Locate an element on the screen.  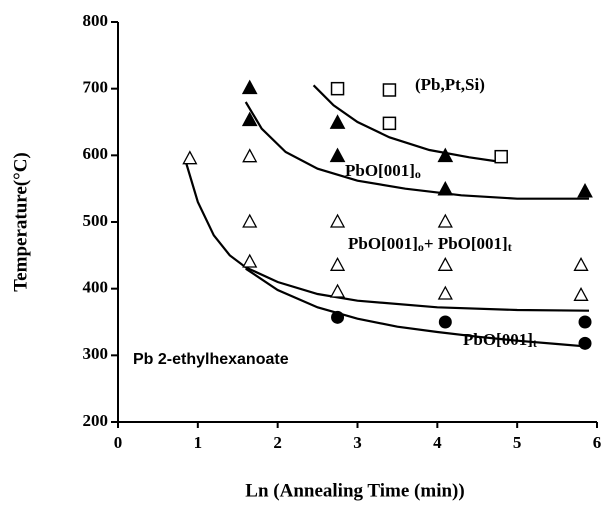
y-tick-label: 400 is located at coordinates (96, 287).